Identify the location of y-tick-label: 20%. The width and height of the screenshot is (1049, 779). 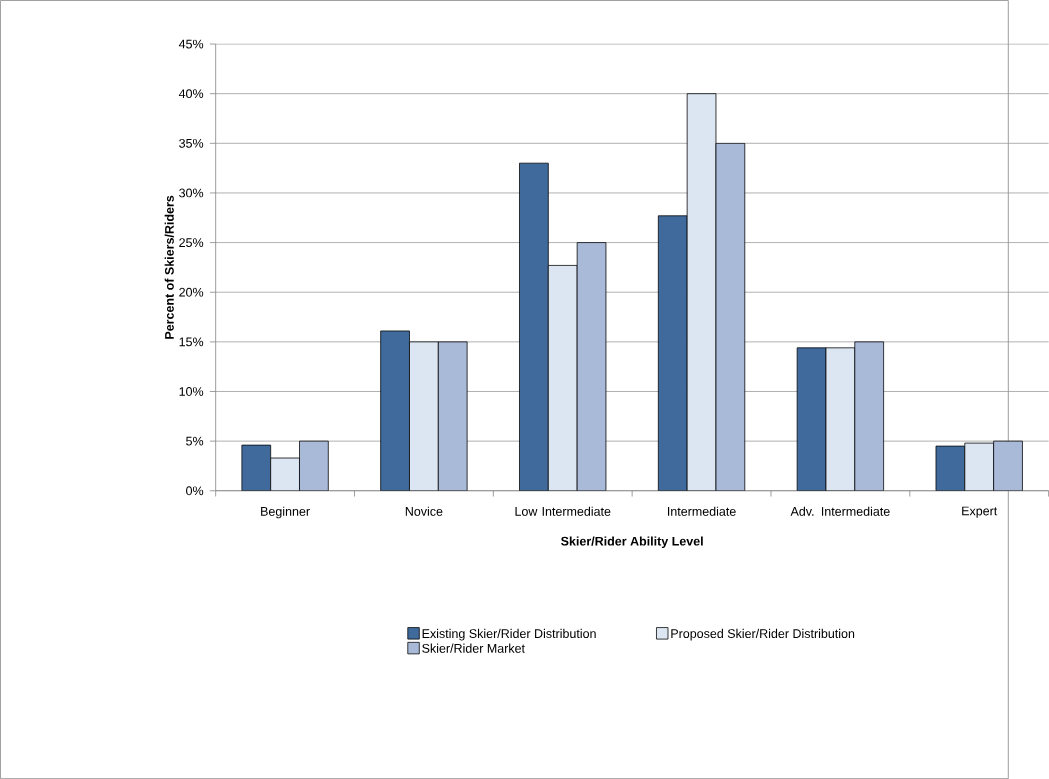
(191, 292).